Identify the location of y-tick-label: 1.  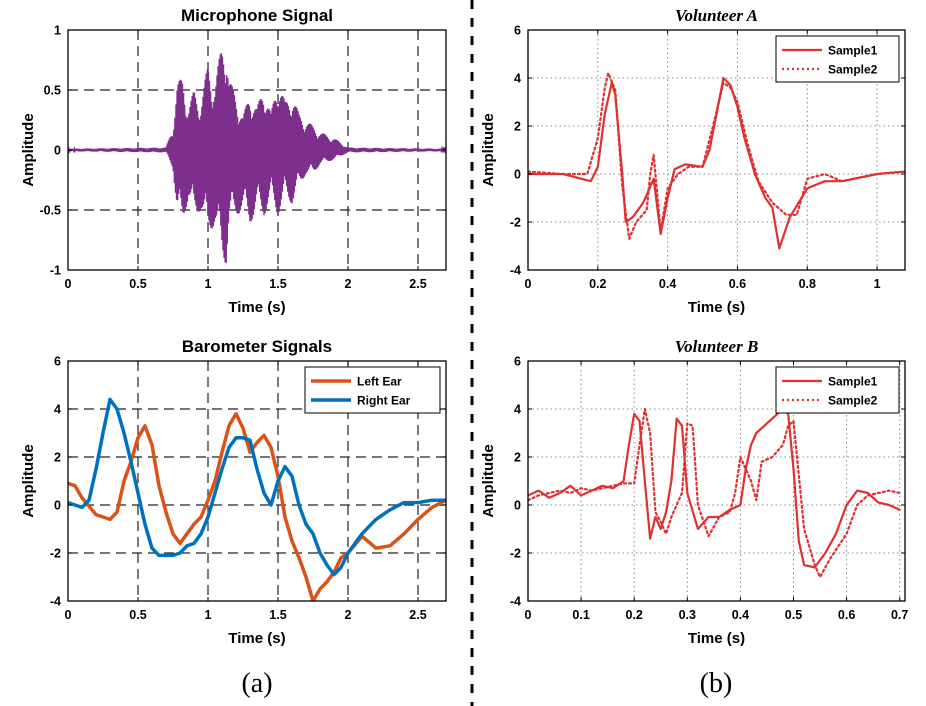
(57, 31).